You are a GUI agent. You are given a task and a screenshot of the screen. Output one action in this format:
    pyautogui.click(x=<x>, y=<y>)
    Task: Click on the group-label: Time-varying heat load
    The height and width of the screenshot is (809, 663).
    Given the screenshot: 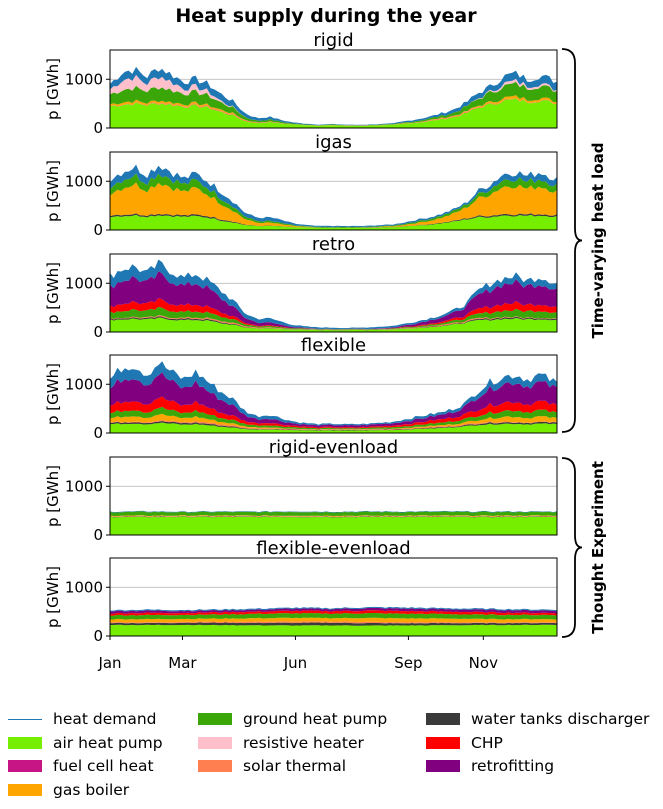 What is the action you would take?
    pyautogui.click(x=598, y=241)
    